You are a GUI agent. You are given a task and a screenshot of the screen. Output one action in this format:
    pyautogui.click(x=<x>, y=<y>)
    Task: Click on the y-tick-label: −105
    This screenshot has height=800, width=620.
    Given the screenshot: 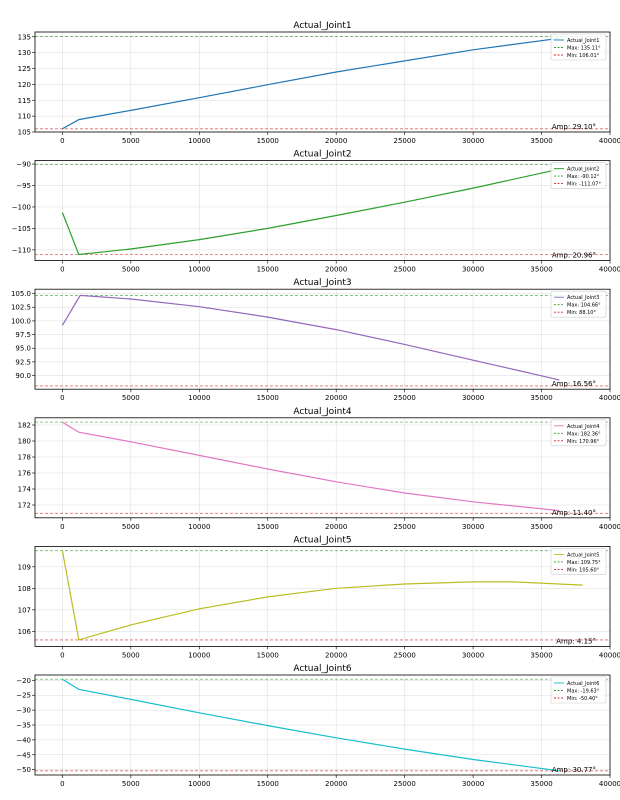 What is the action you would take?
    pyautogui.click(x=21, y=229)
    